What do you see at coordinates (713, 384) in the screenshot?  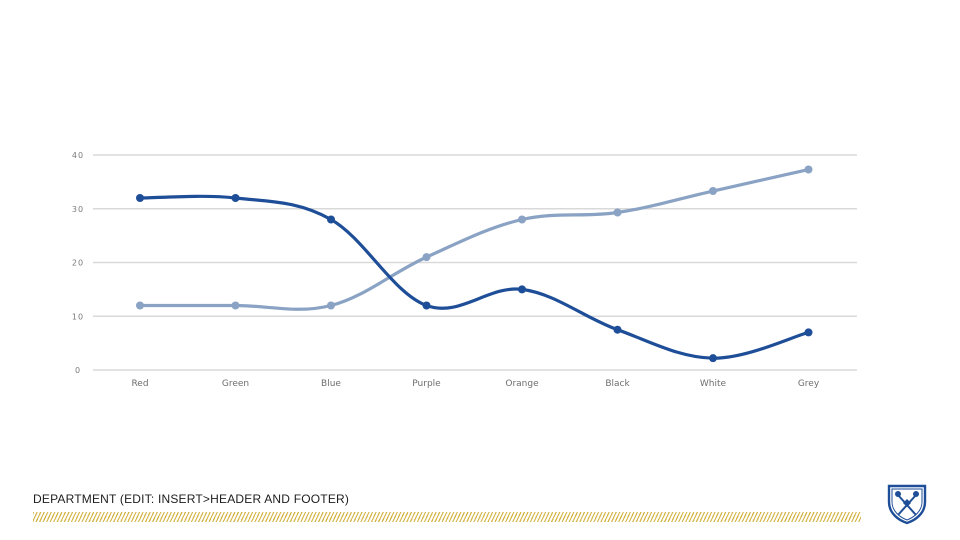 I see `x-tick-label: White` at bounding box center [713, 384].